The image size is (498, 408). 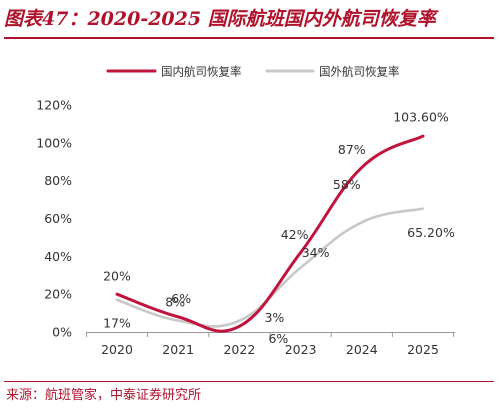 I want to click on y-tick-label: 80%, so click(x=58, y=180).